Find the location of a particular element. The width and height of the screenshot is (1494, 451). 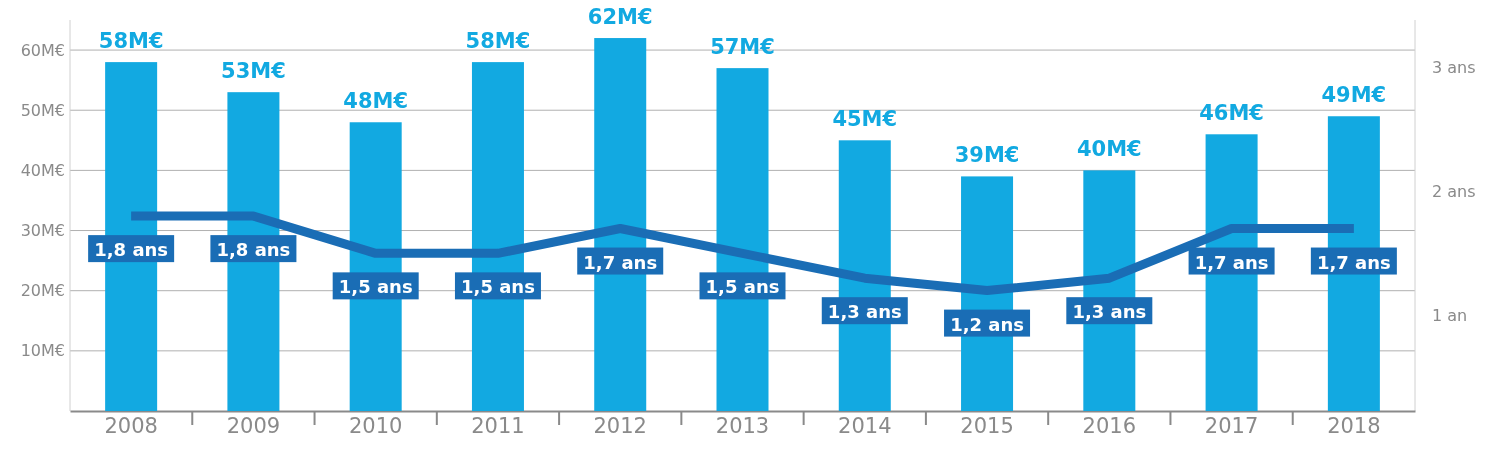

y2-tick-label: 2 ans is located at coordinates (1454, 191).